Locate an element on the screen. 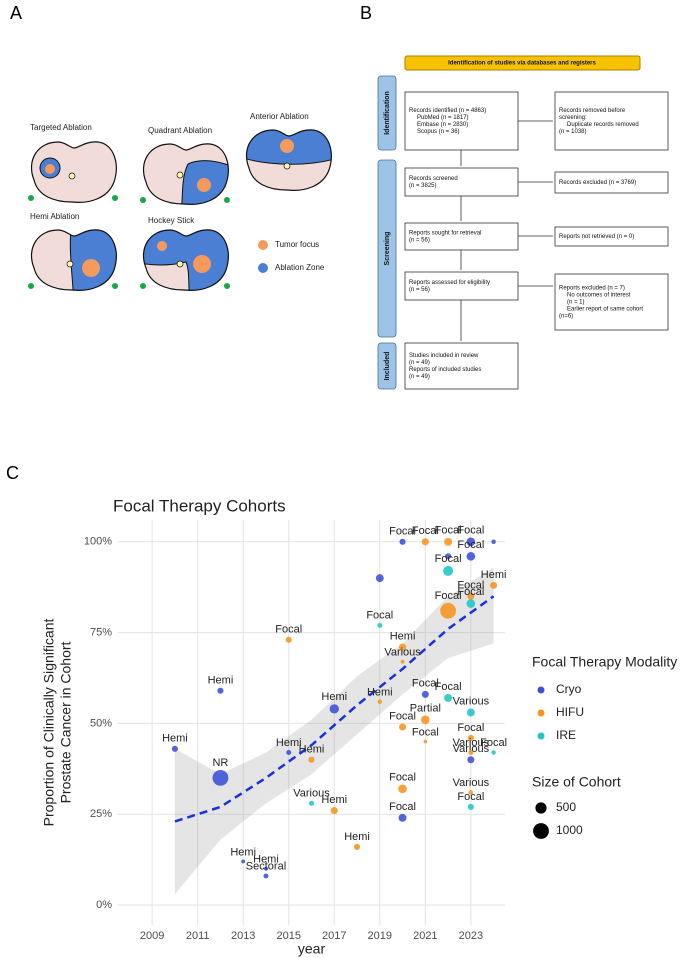 The image size is (685, 958). y-axis-title: Prostate Cancer in Cohort is located at coordinates (66, 722).